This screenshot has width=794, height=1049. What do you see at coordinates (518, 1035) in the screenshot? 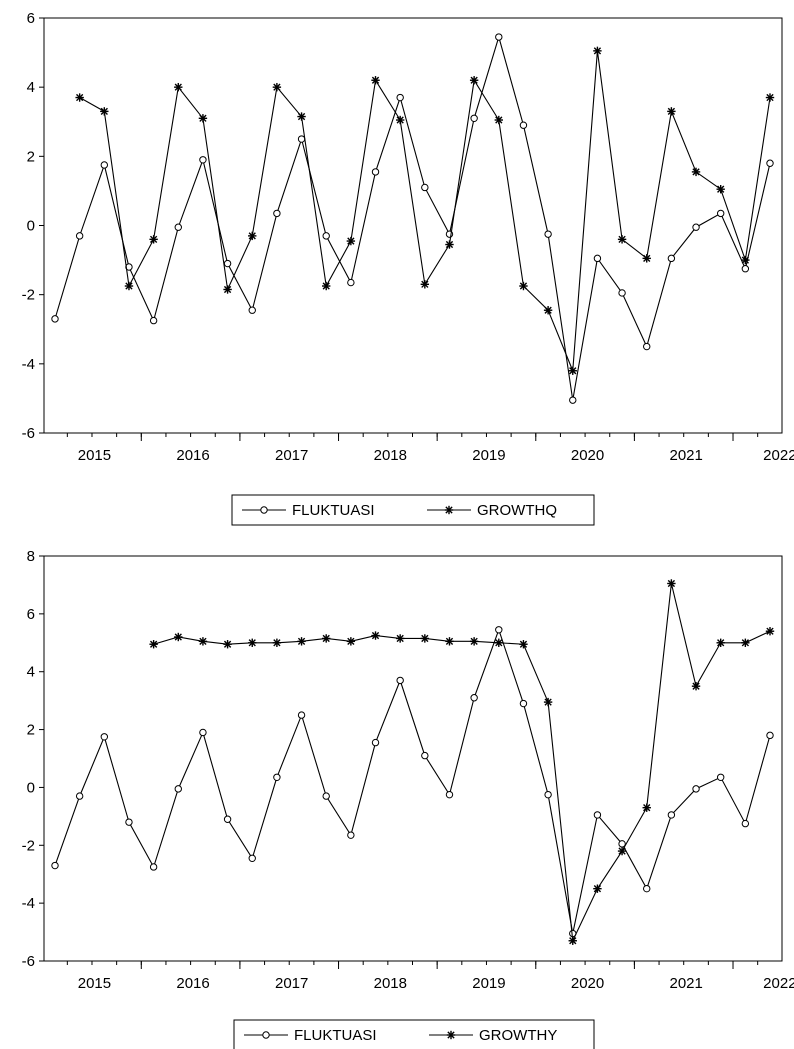
I see `legend-label: GROWTHY` at bounding box center [518, 1035].